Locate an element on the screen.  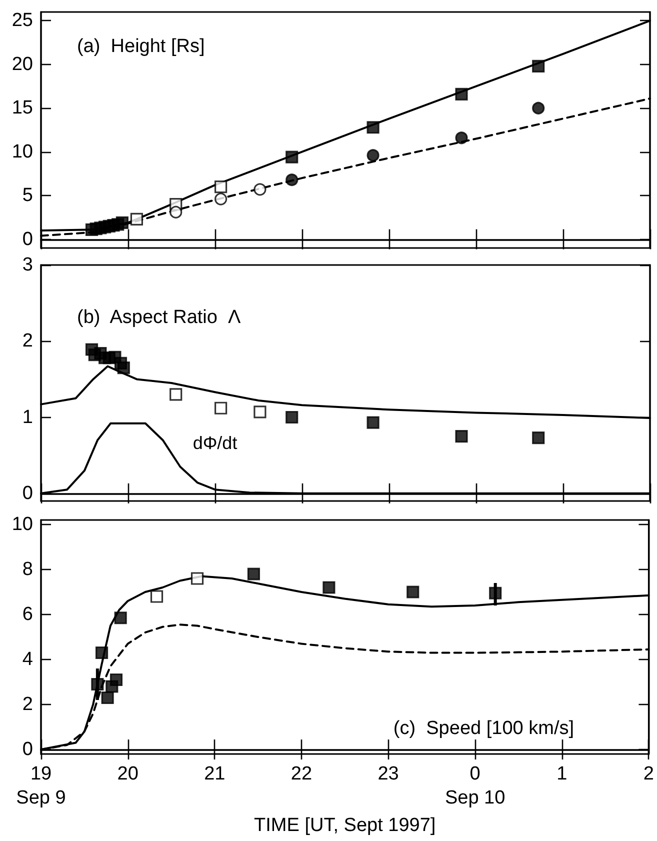
x-tick-label: 19 Sep 9 is located at coordinates (41, 786).